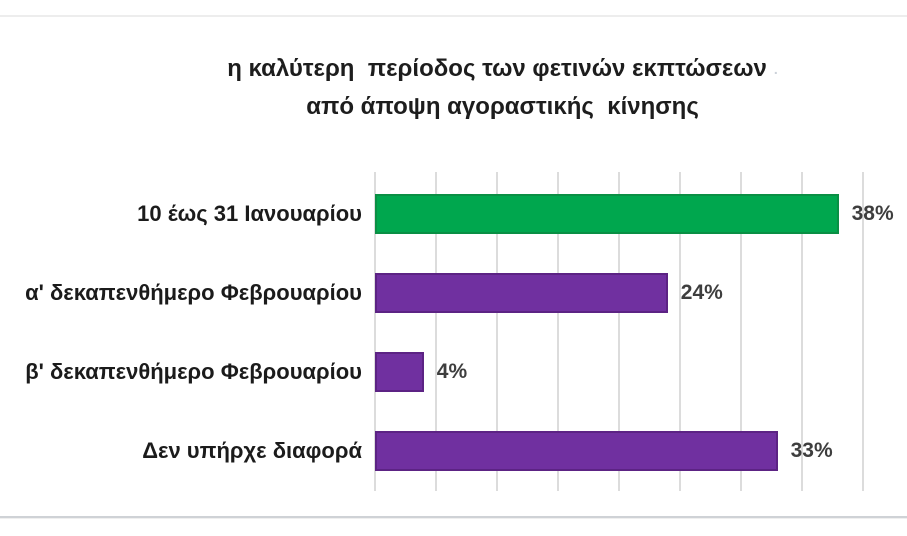  Describe the element at coordinates (193, 292) in the screenshot. I see `category-label: α' δεκαπενθήμερο Φεβρουαρίου` at that location.